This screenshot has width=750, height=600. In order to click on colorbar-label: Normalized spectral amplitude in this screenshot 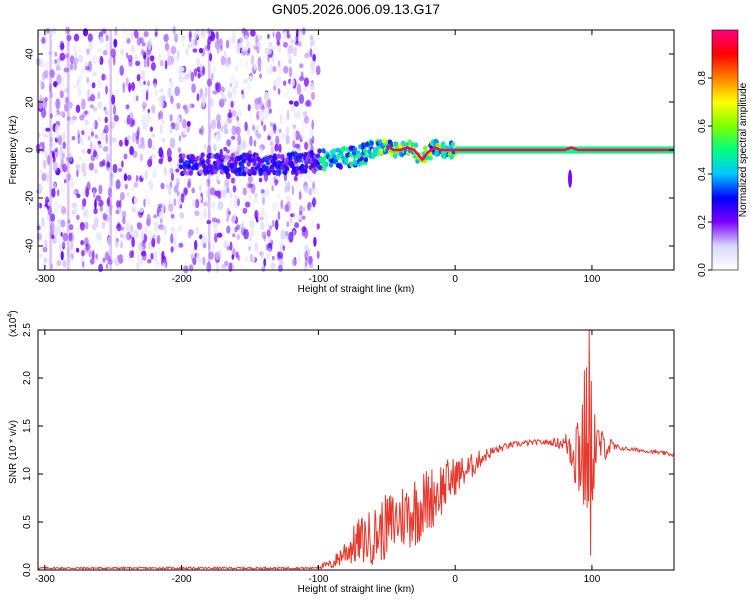, I will do `click(743, 149)`.